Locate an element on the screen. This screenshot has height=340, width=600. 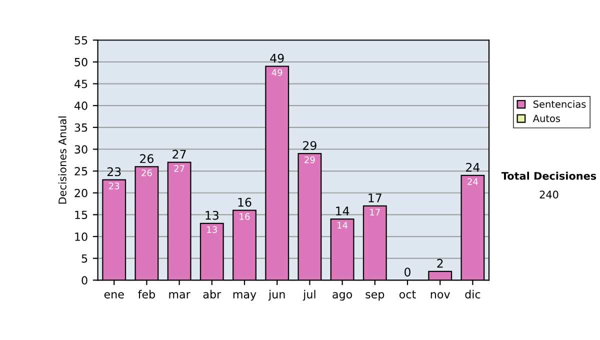
data-label: 49 is located at coordinates (277, 72).